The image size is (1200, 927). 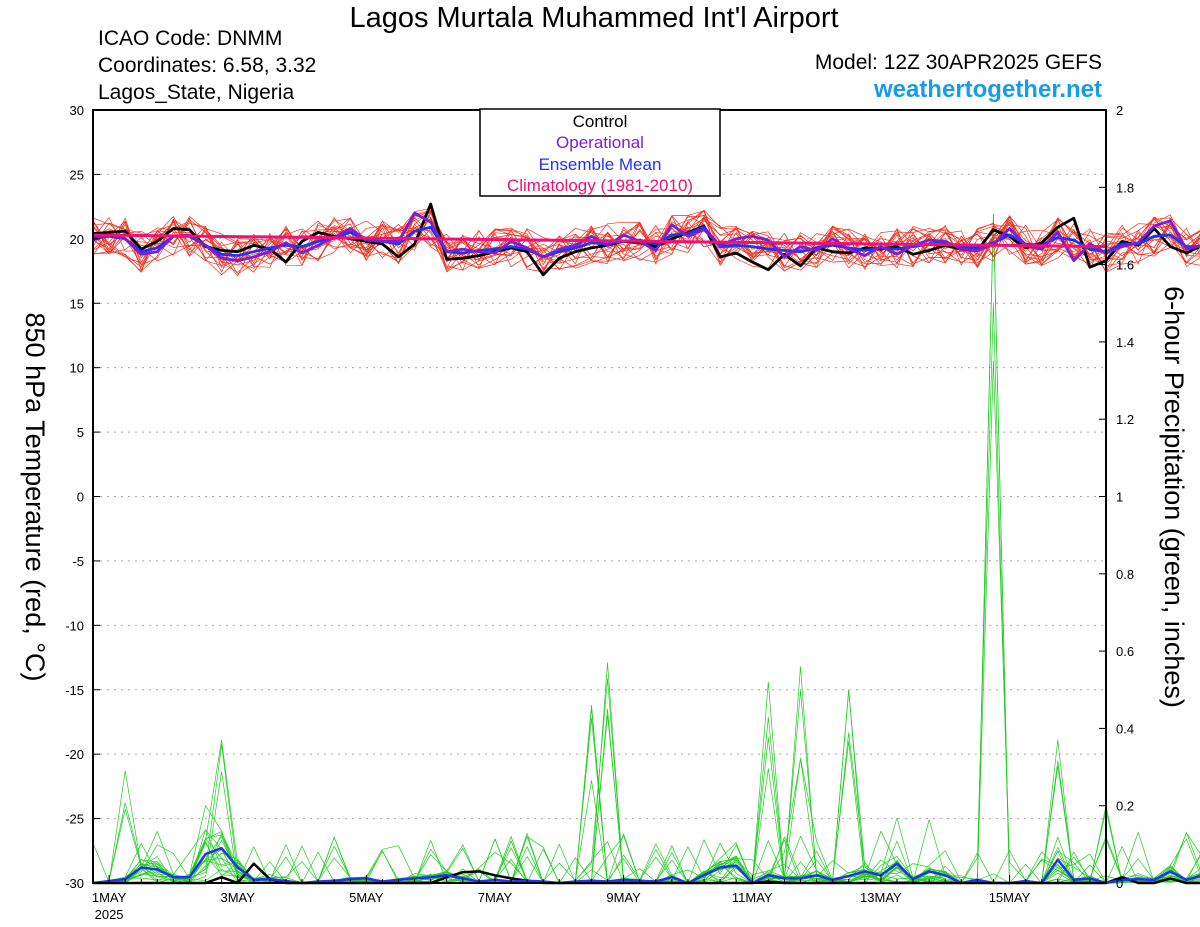 What do you see at coordinates (958, 62) in the screenshot?
I see `model-run: Model: 12Z 30APR2025 GEFS` at bounding box center [958, 62].